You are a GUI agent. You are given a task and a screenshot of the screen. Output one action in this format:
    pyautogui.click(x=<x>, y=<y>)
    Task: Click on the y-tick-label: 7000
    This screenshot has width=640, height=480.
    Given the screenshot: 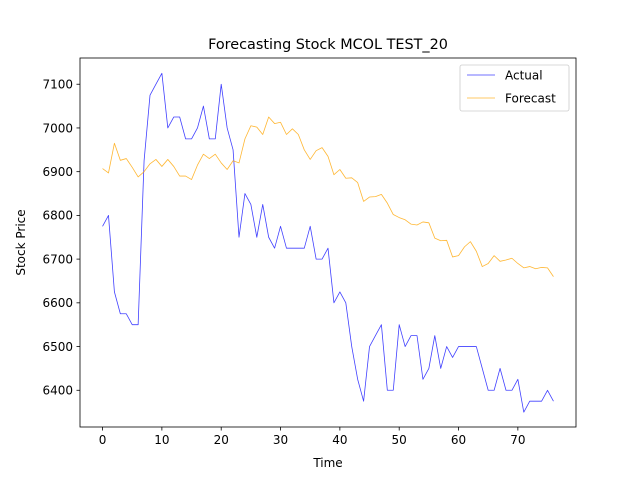 What is the action you would take?
    pyautogui.click(x=57, y=128)
    